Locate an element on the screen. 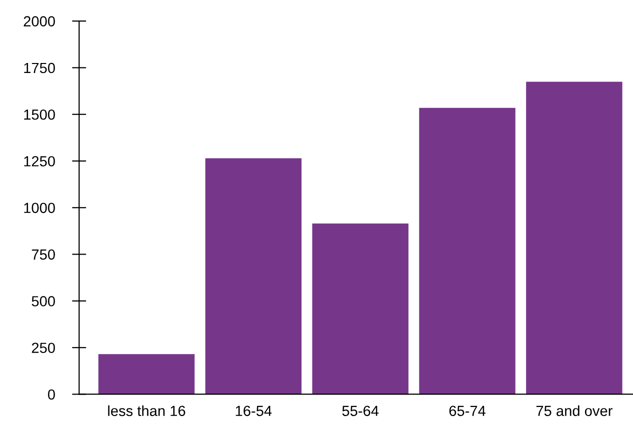 This screenshot has height=448, width=633. x-tick-label: 65-74 is located at coordinates (467, 411).